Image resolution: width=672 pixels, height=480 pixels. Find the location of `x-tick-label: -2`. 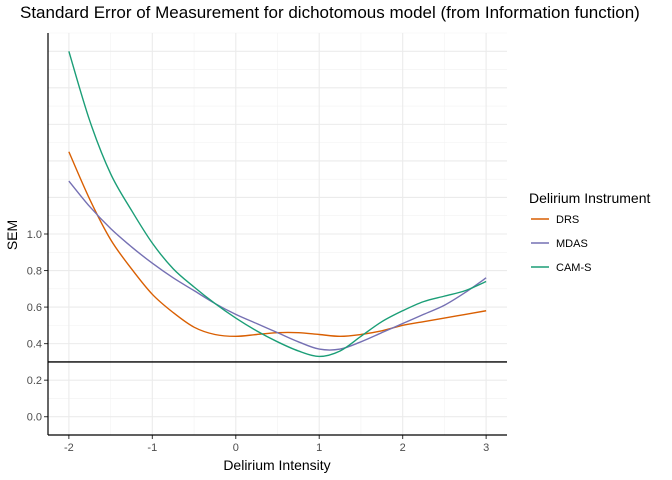

x-tick-label: -2 is located at coordinates (69, 448).